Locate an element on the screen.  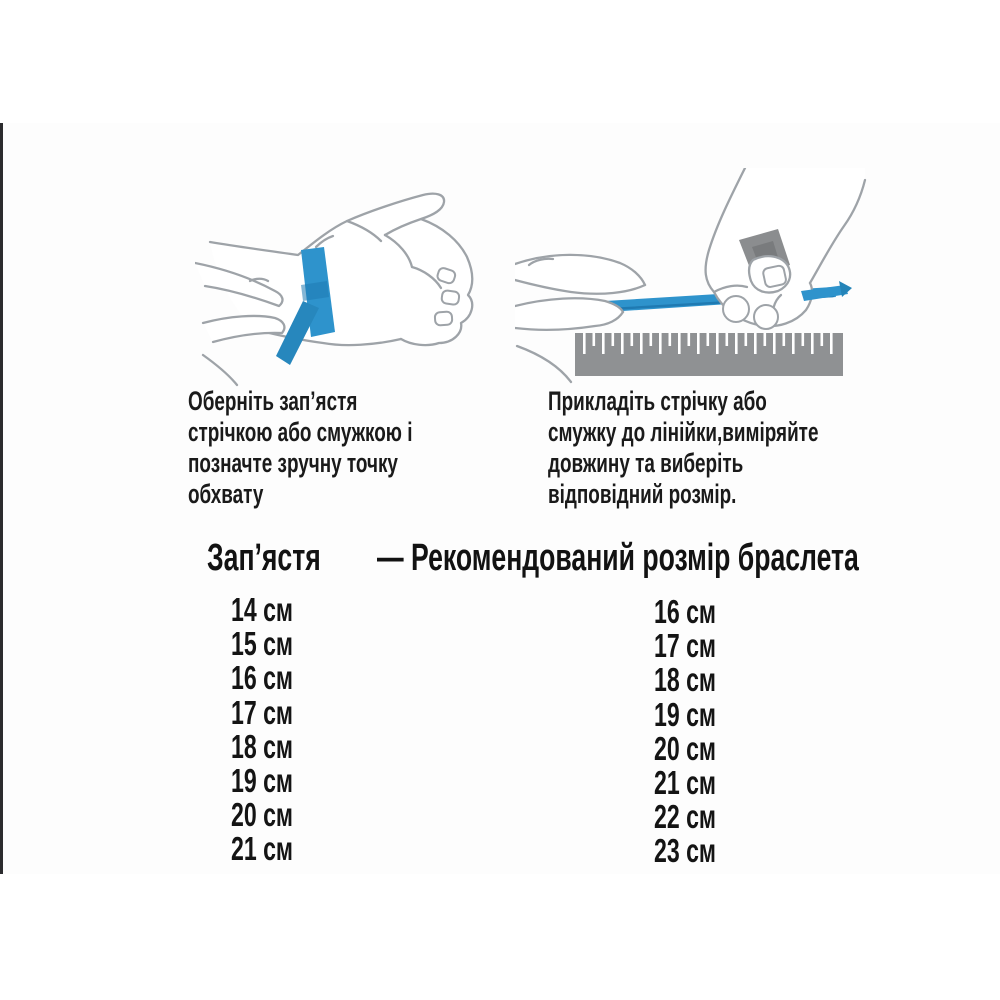
instruction-line: Оберніть зап’ястя is located at coordinates (273, 401).